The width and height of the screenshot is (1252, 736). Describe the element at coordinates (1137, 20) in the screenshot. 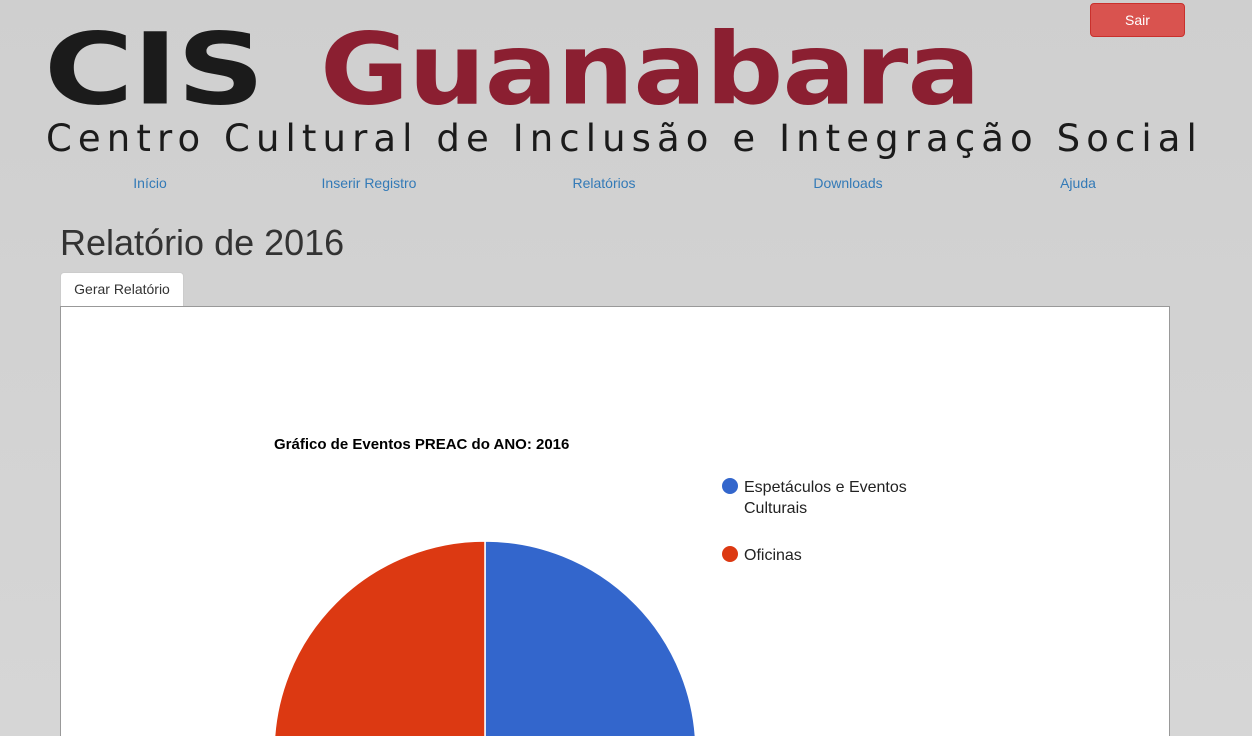

I see `logout-button: Sair` at that location.